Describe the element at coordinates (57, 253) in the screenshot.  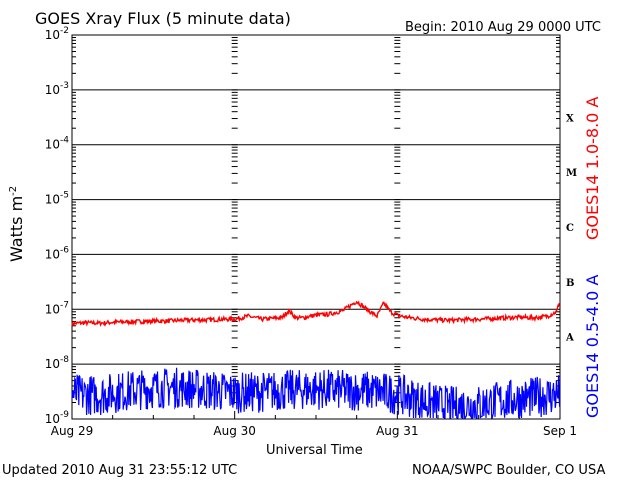
I see `y-tick-label: 10⁻⁶` at that location.